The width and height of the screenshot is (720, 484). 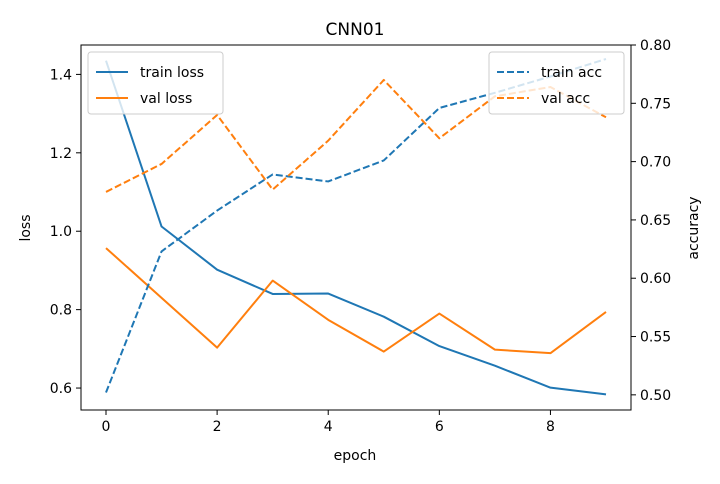 I want to click on right-y-tick-label: 0.75, so click(x=655, y=104).